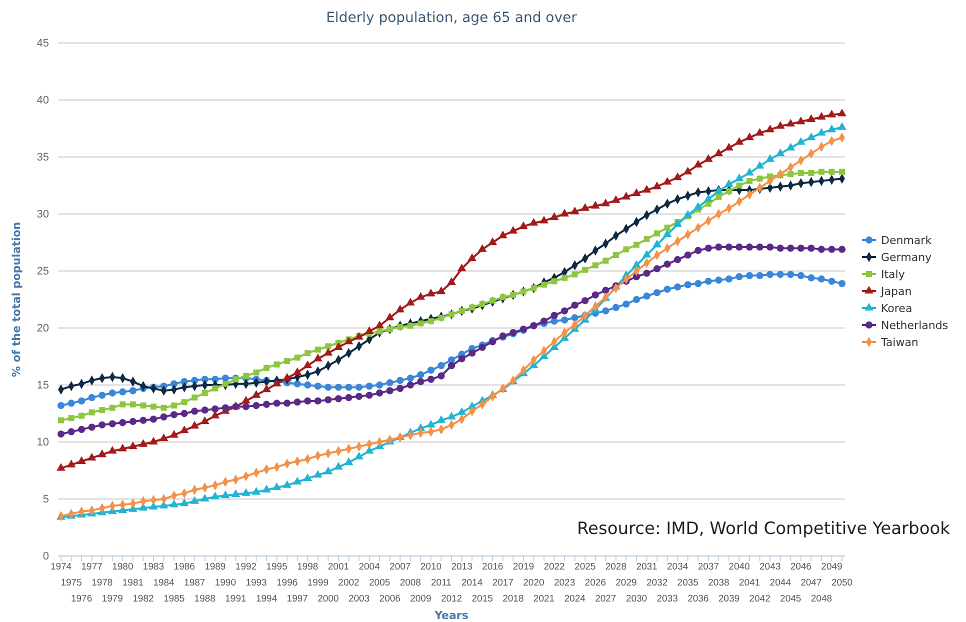  I want to click on y-tick-label: 5, so click(45, 500).